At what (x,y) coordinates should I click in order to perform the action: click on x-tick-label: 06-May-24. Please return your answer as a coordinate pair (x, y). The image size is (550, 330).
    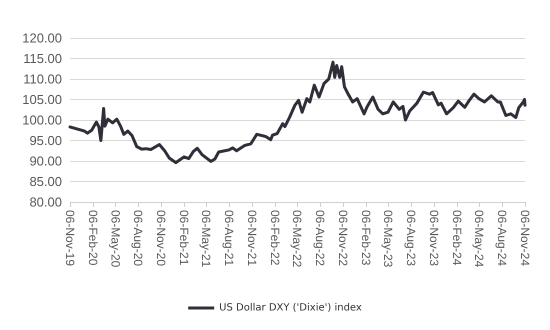
    Looking at the image, I should click on (479, 239).